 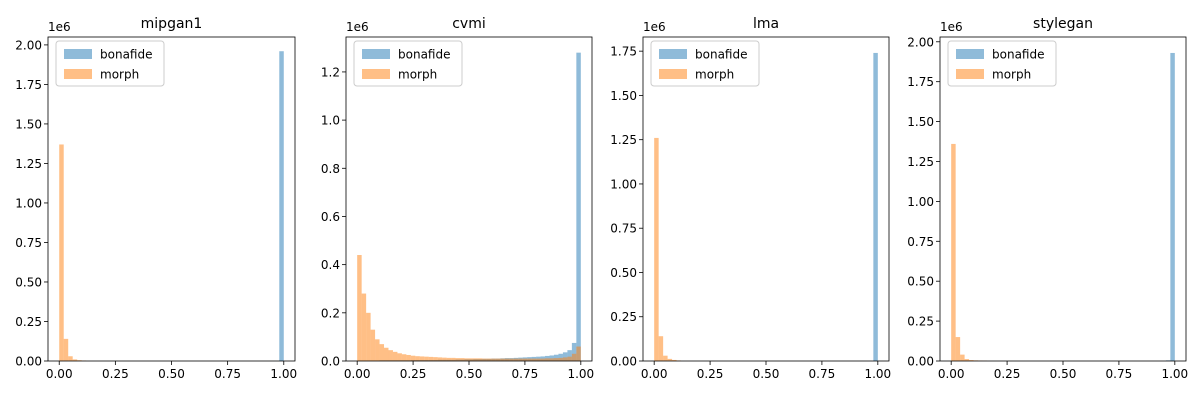 I want to click on y-tick-label: 0.4, so click(x=330, y=265).